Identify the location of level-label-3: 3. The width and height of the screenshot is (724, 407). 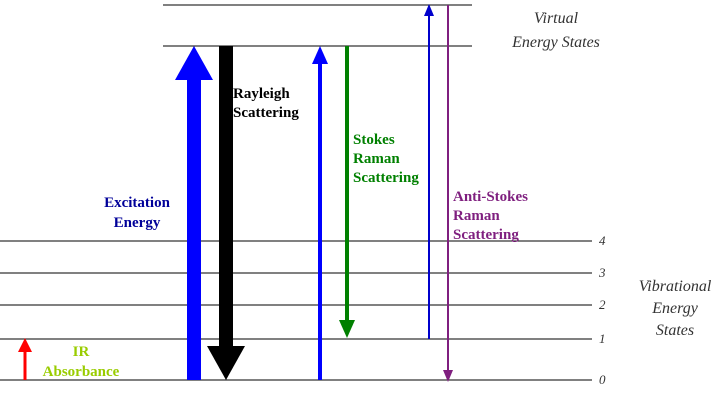
(602, 272).